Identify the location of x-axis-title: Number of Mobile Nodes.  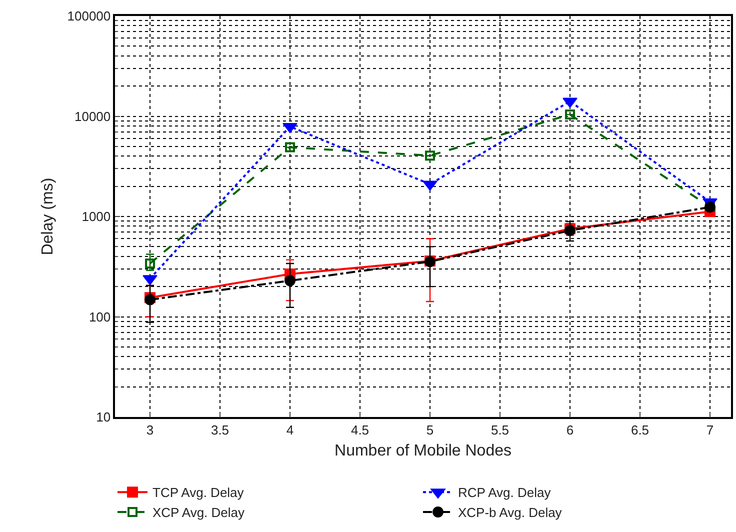
(423, 451).